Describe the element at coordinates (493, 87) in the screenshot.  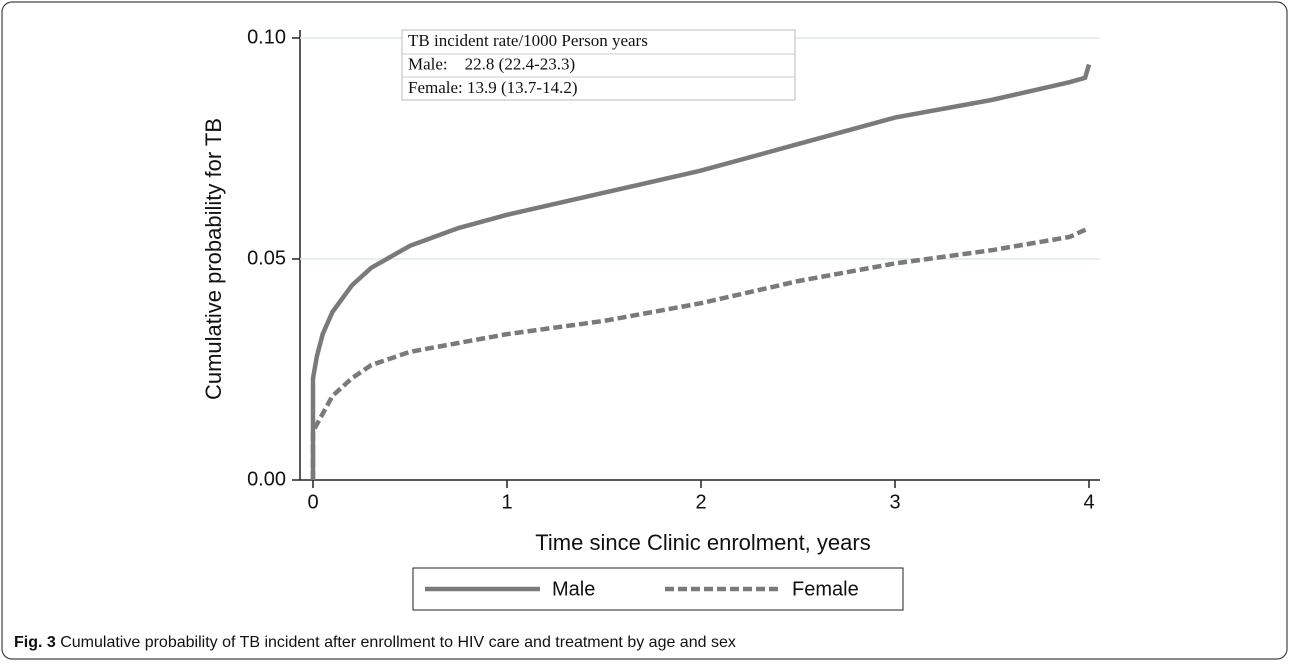
I see `annotation: Female: 13.9 (13.7-14.2)` at that location.